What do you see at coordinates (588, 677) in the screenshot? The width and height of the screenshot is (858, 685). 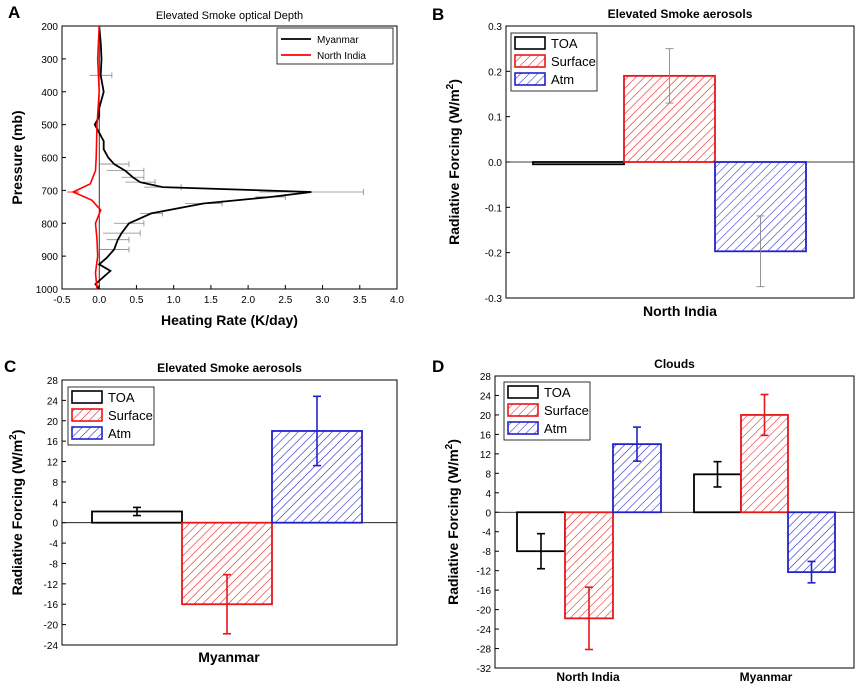 I see `x-category-label-north-india: North India` at bounding box center [588, 677].